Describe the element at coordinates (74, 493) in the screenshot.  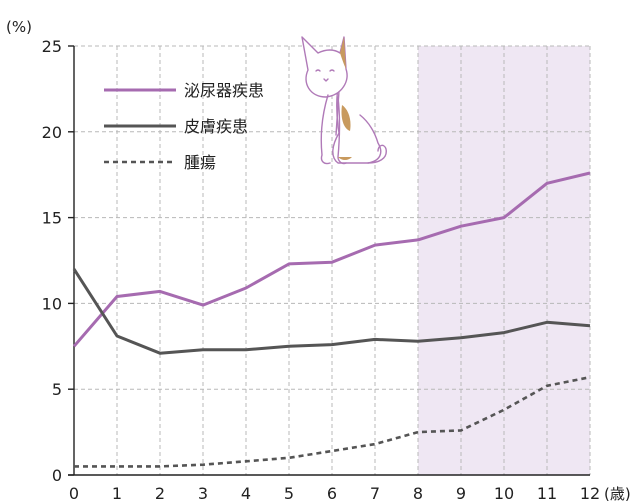
I see `x-tick-label: 0` at that location.